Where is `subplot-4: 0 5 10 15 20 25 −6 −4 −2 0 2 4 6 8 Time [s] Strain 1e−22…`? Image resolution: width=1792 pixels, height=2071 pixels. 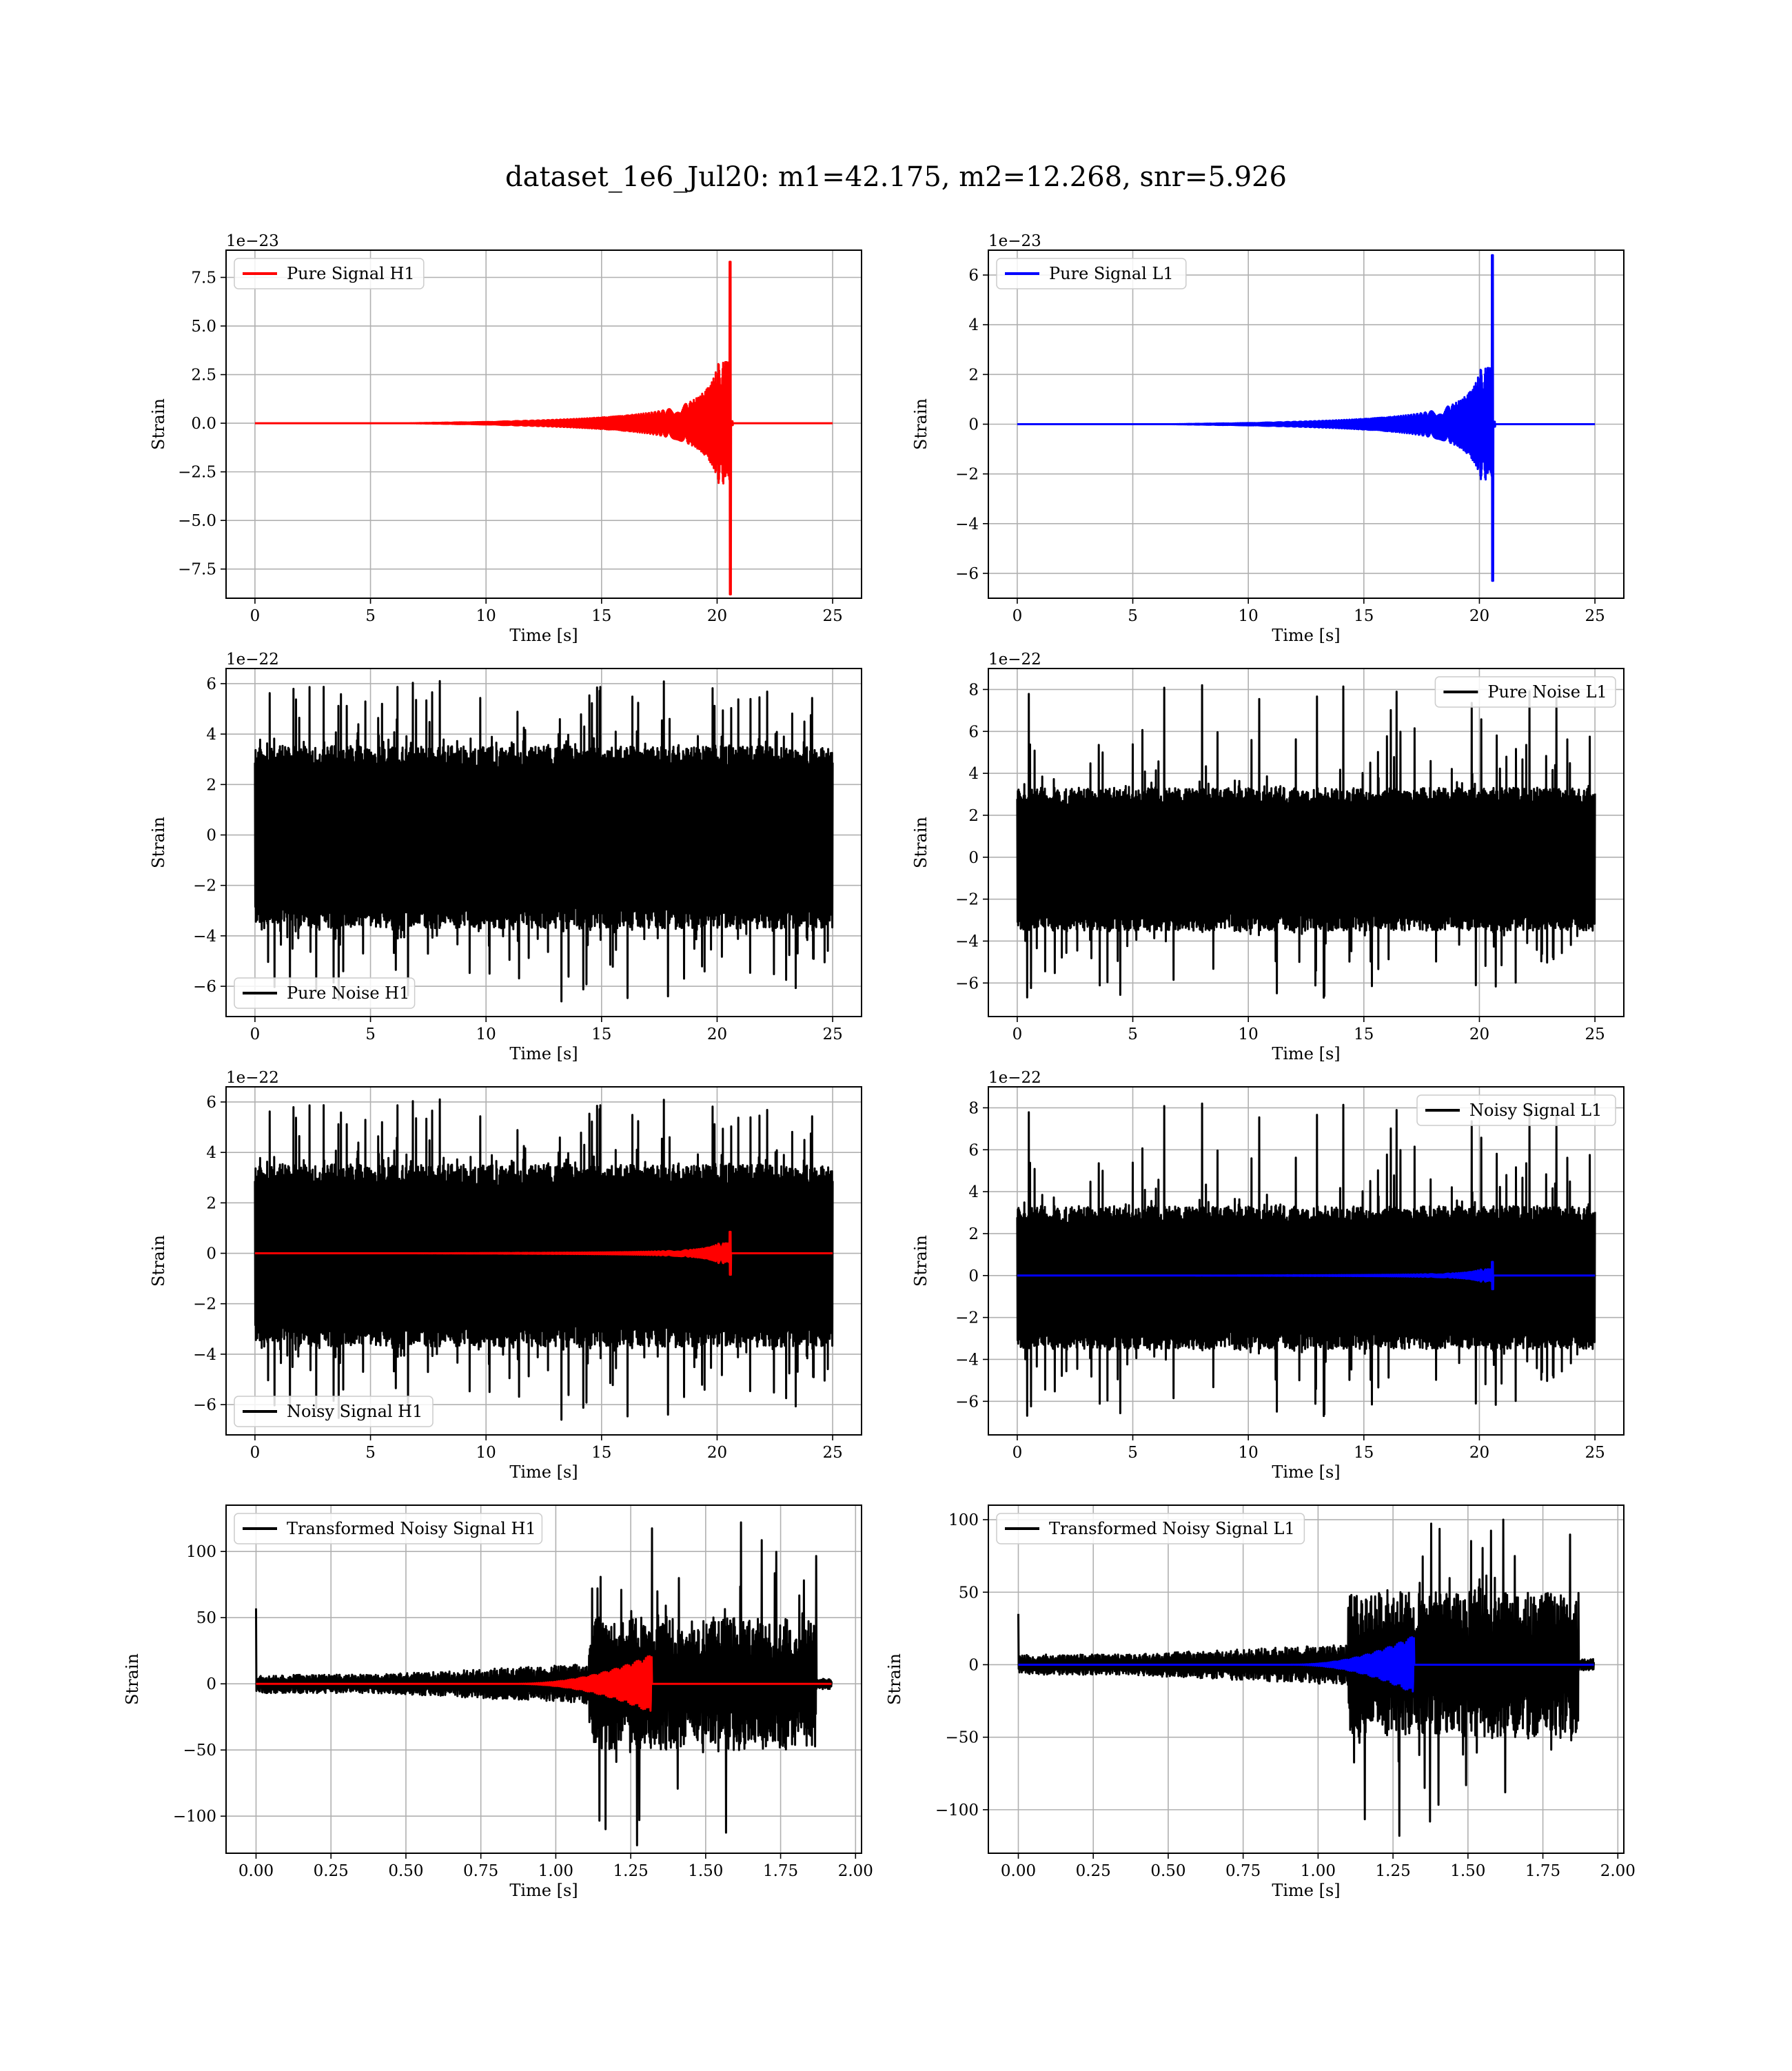
subplot-4: 0 5 10 15 20 25 −6 −4 −2 0 2 4 6 8 Time [s] Strain 1e−22… is located at coordinates (1268, 857).